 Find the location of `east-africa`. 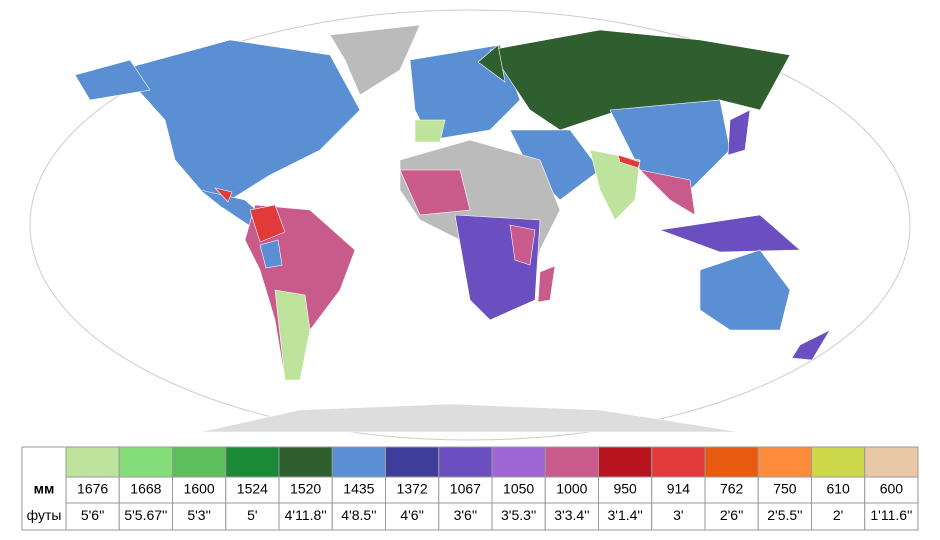

east-africa is located at coordinates (522, 245).